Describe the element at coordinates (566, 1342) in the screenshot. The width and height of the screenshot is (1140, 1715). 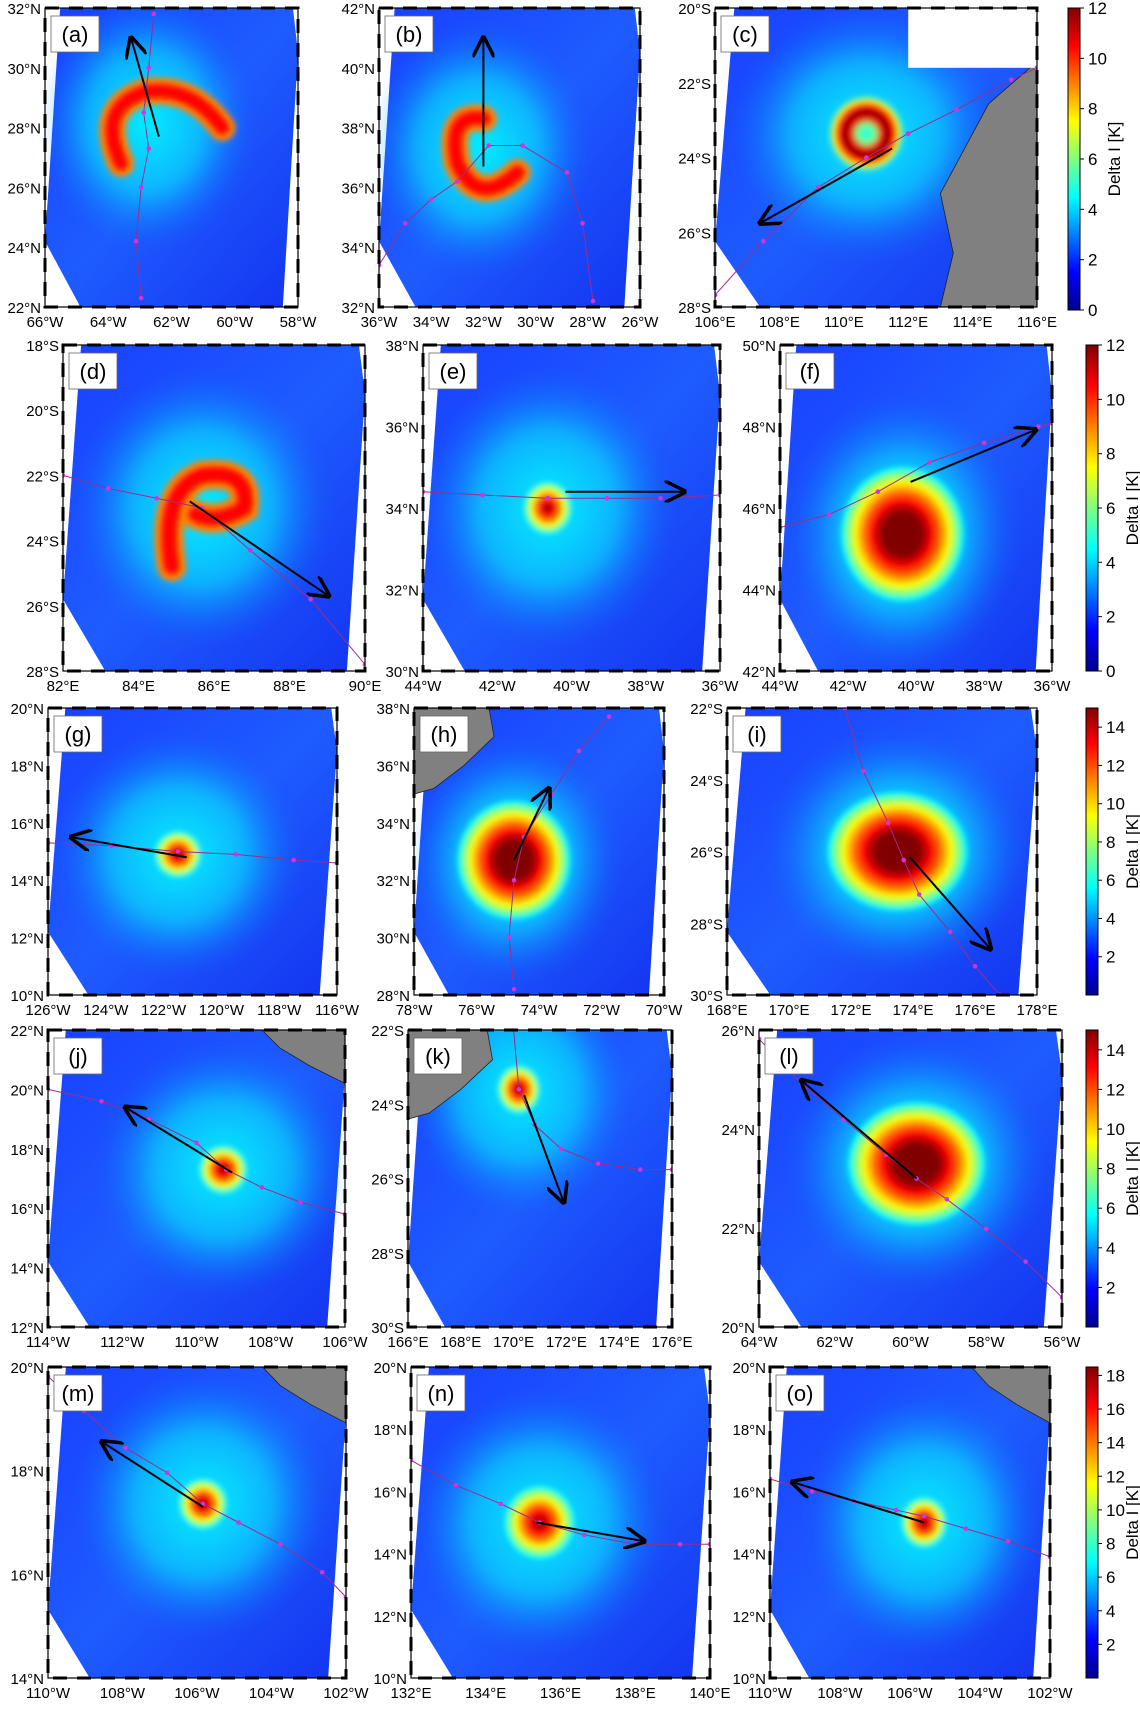
I see `longitude-tick-label: 172°E` at that location.